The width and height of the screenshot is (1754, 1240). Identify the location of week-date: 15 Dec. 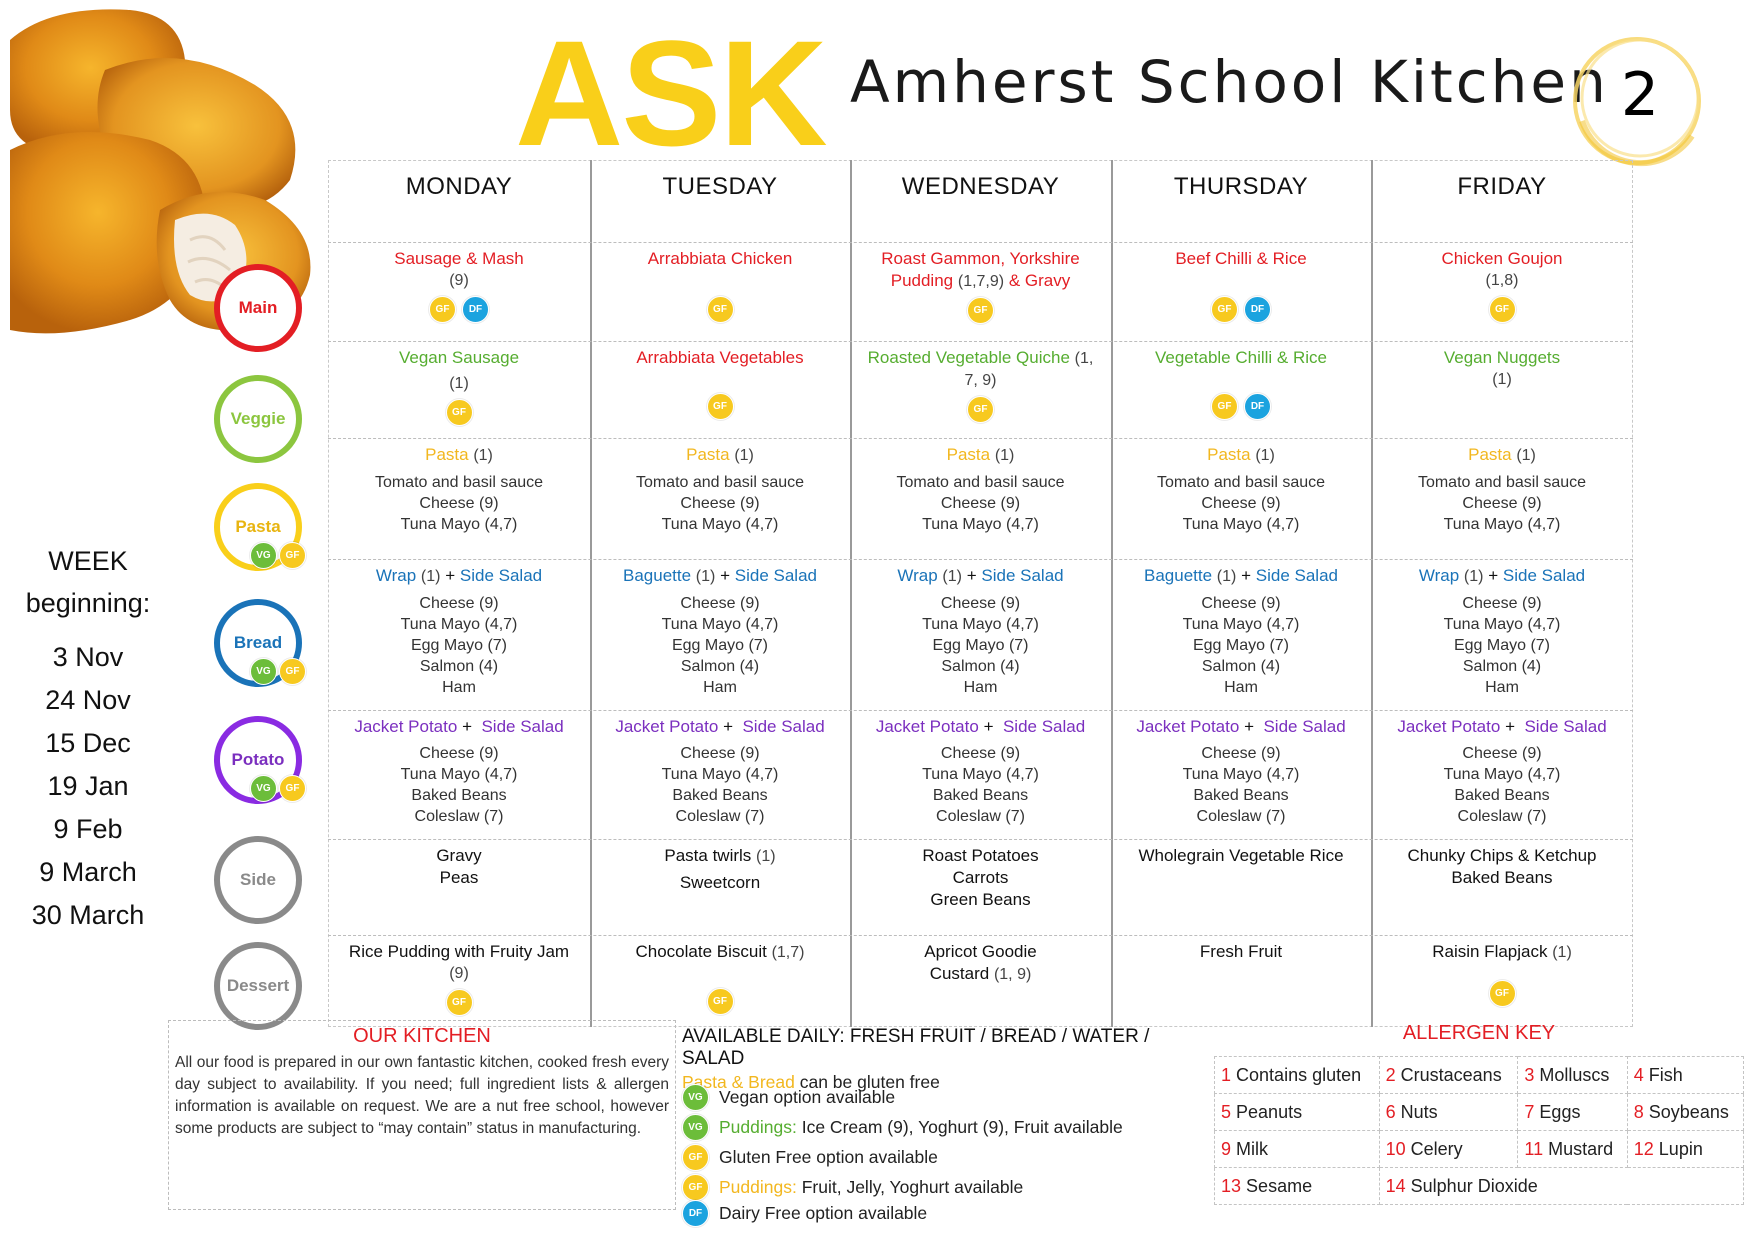
(88, 743).